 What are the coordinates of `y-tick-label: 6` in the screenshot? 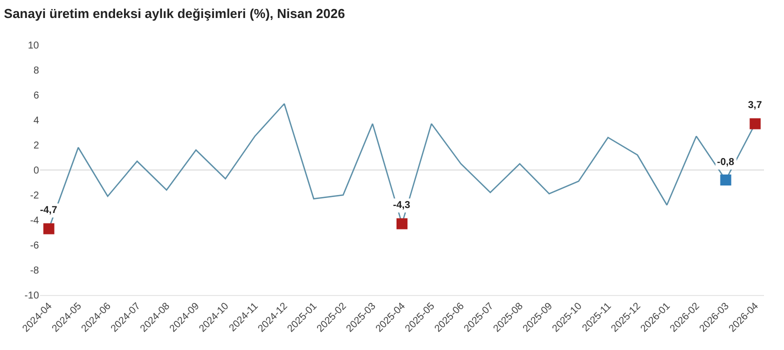 It's located at (36, 96).